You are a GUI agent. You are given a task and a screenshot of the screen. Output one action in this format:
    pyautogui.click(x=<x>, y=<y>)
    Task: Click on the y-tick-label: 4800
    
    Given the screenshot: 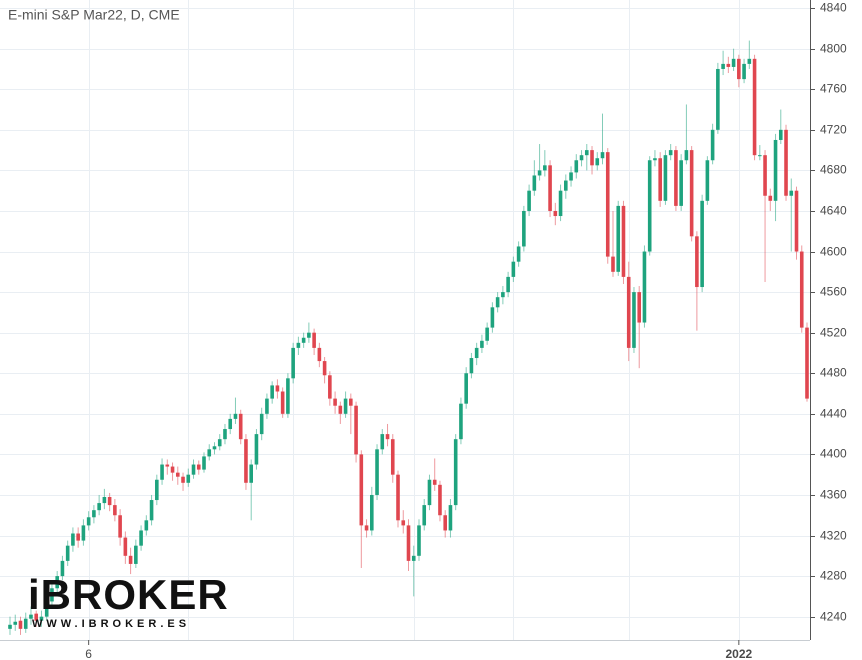 What is the action you would take?
    pyautogui.click(x=833, y=49)
    